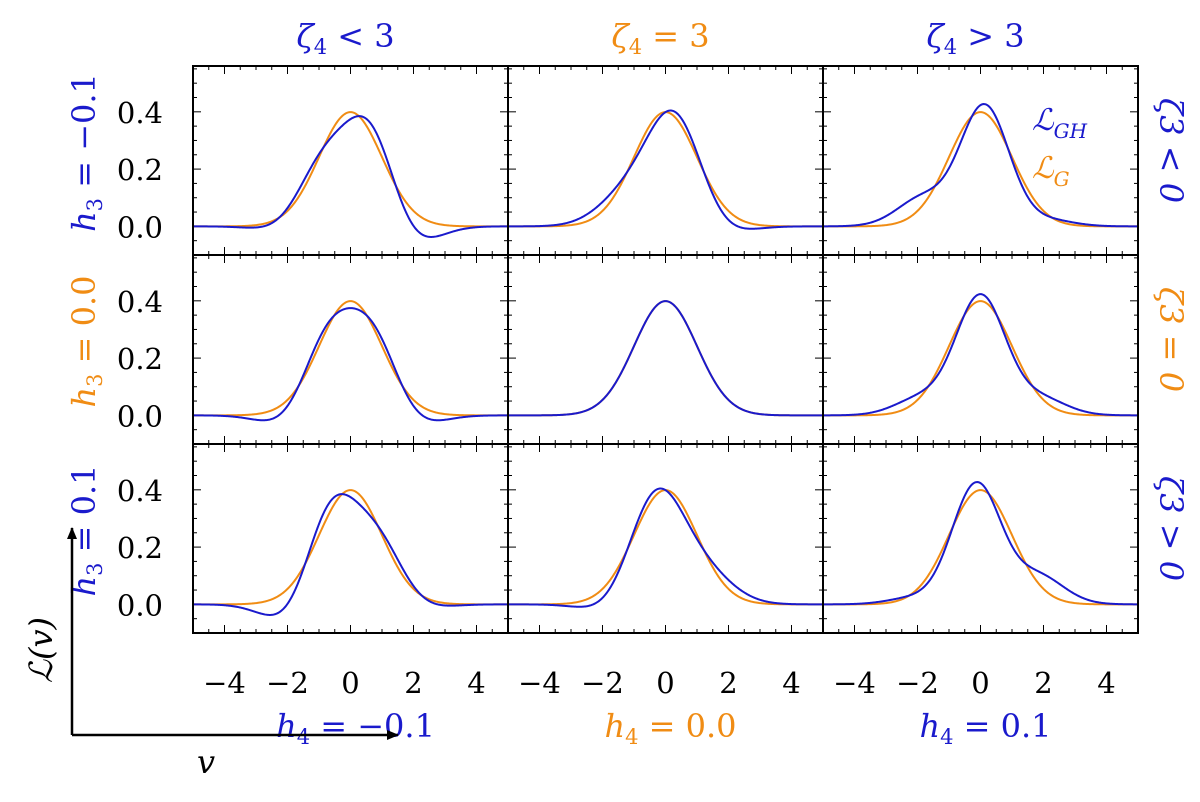 The height and width of the screenshot is (802, 1200). I want to click on panel-r2-c2, so click(980, 538).